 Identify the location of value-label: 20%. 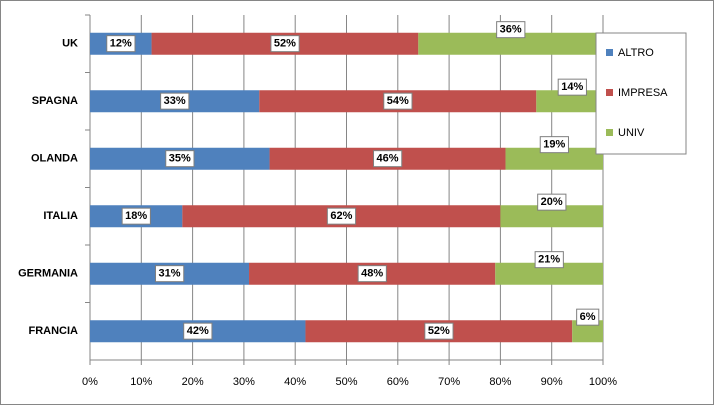
(552, 202).